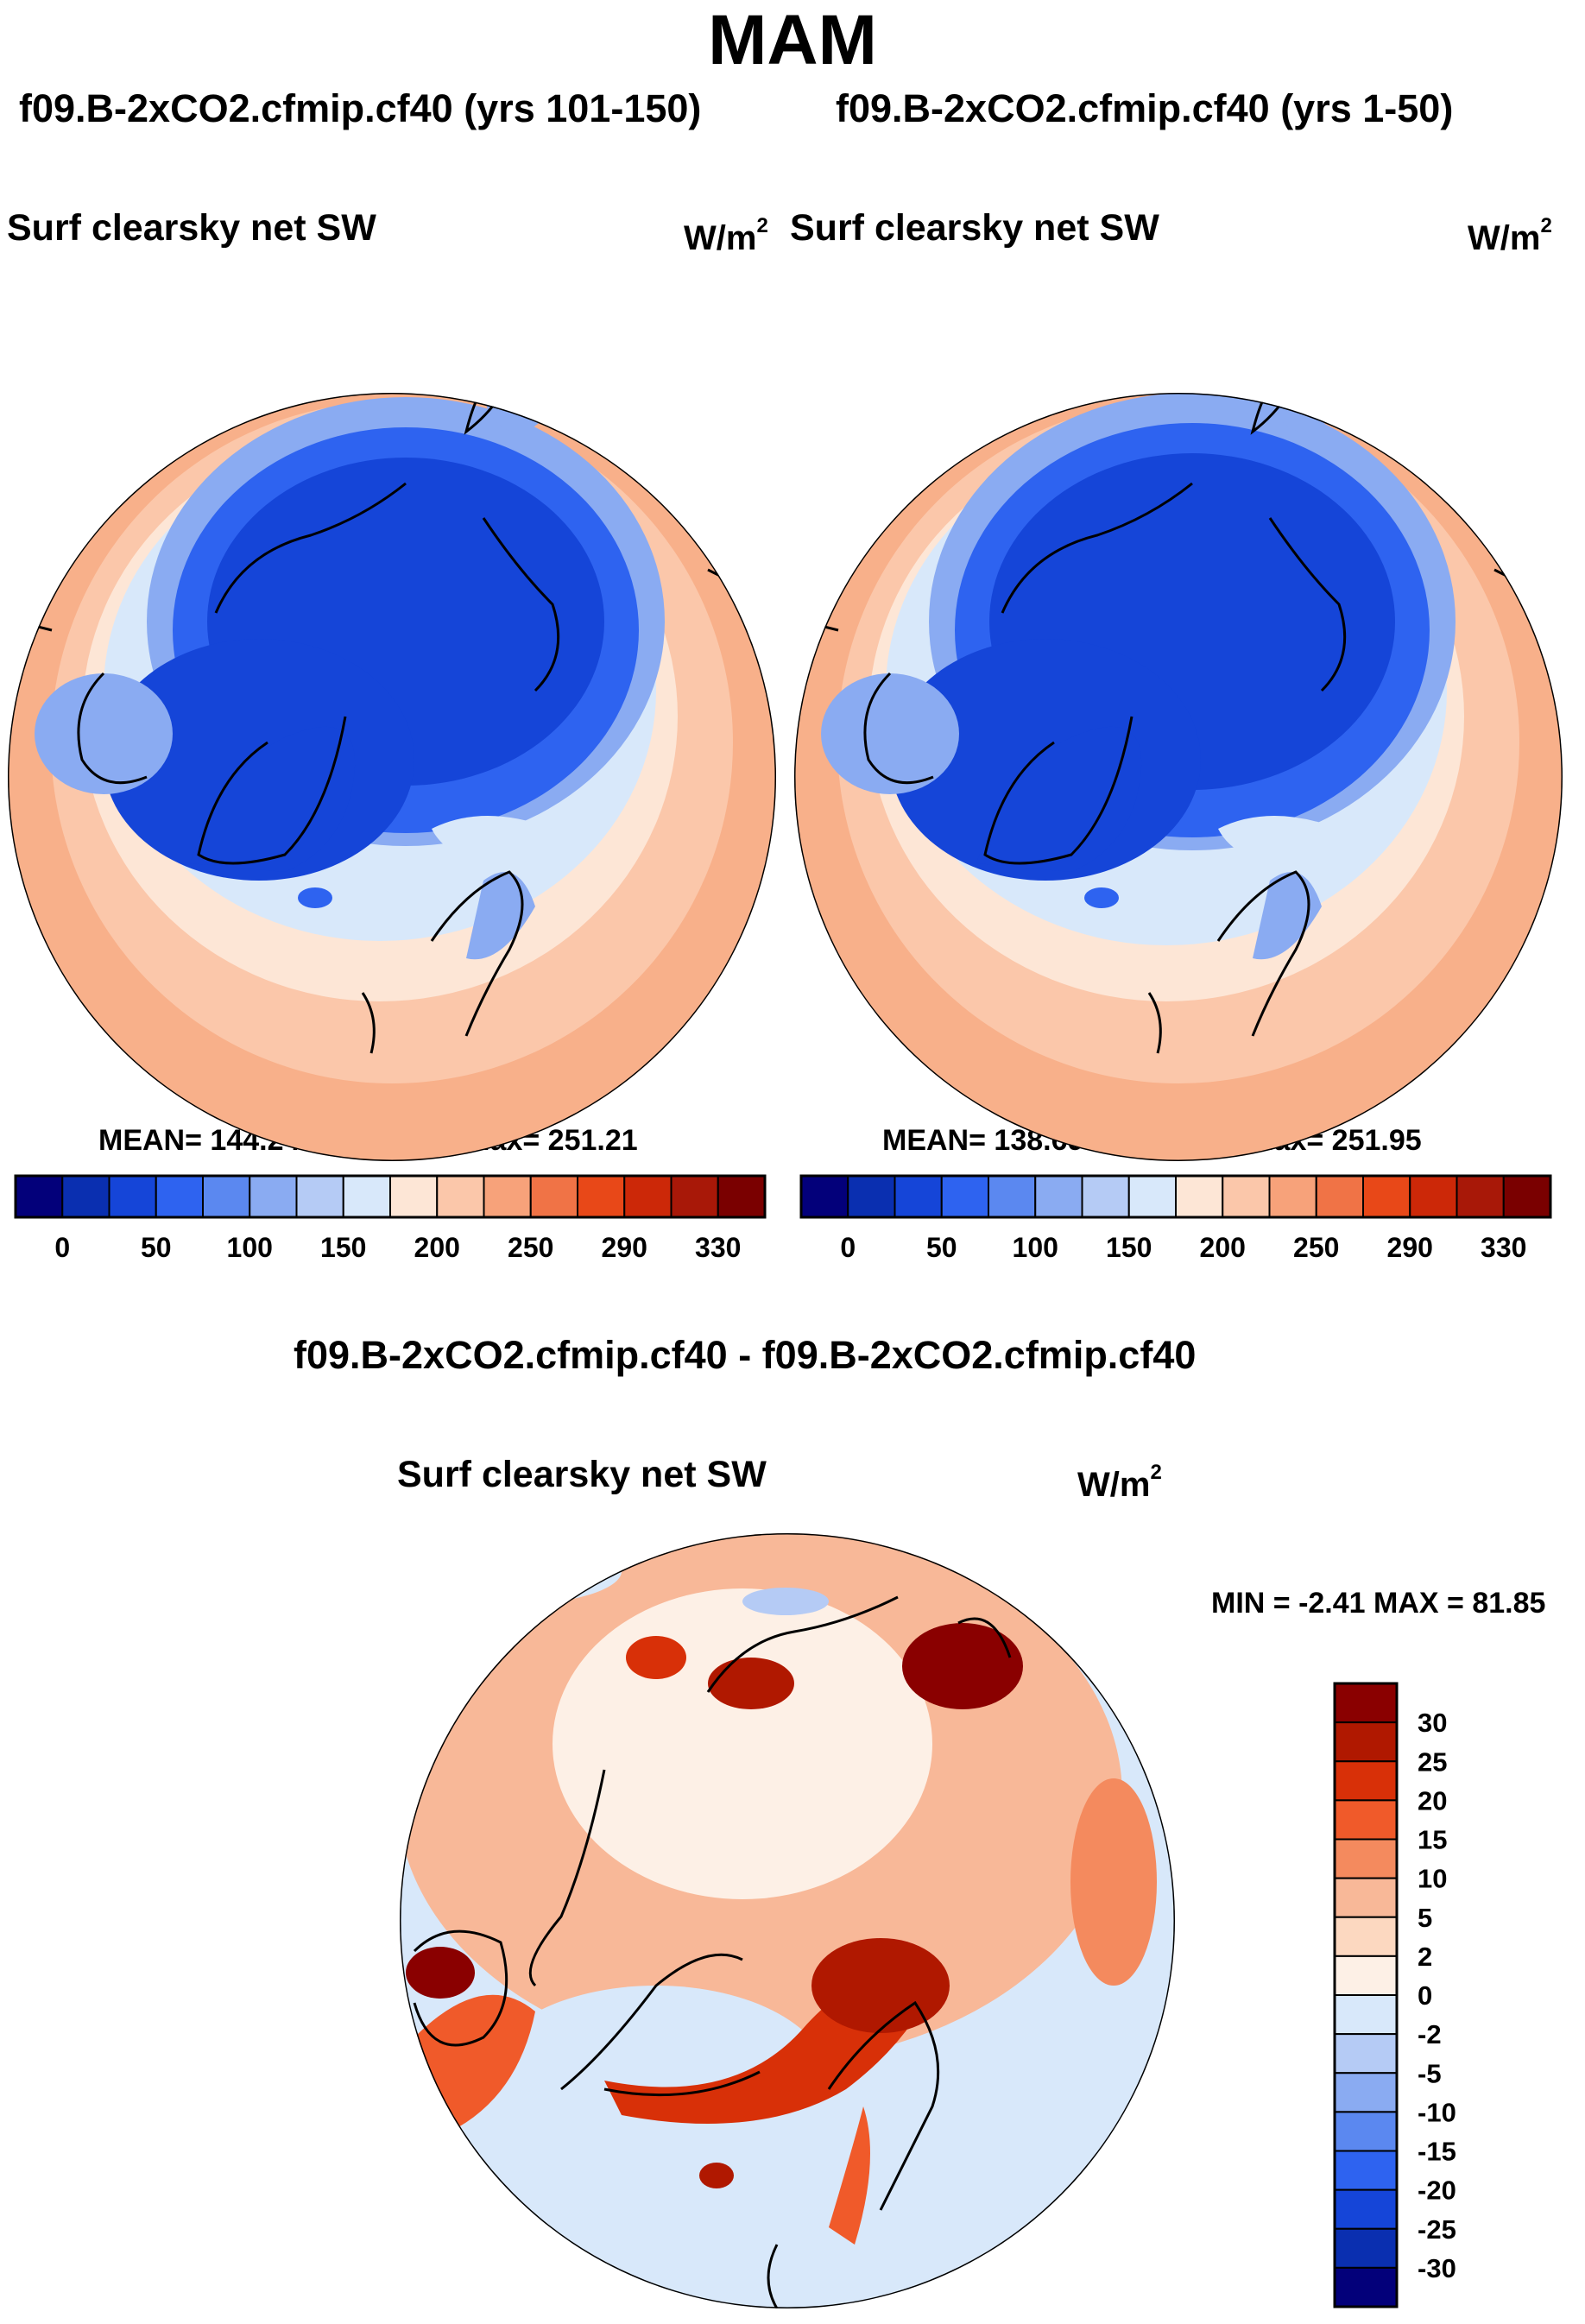  I want to click on figure-title: MAM, so click(792, 40).